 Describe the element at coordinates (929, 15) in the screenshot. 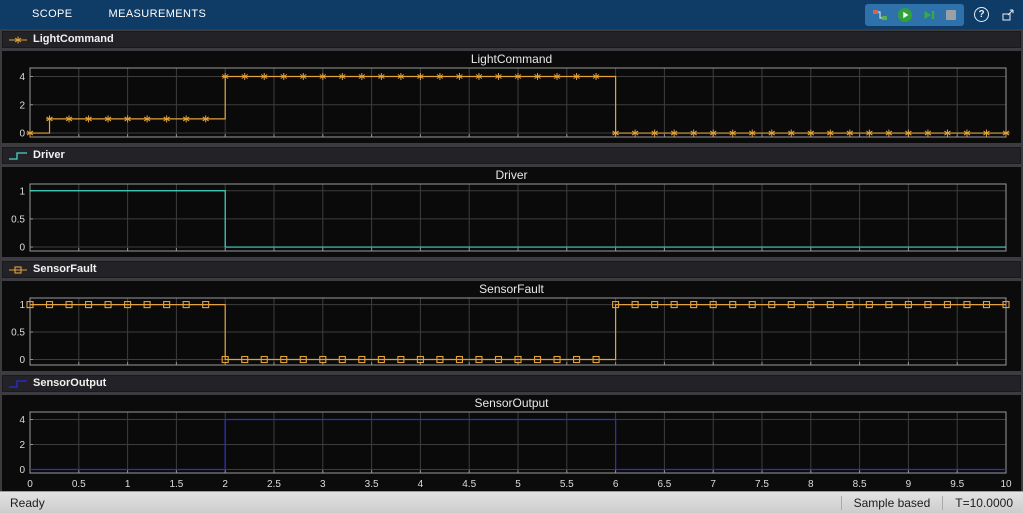

I see `step-forward-icon` at that location.